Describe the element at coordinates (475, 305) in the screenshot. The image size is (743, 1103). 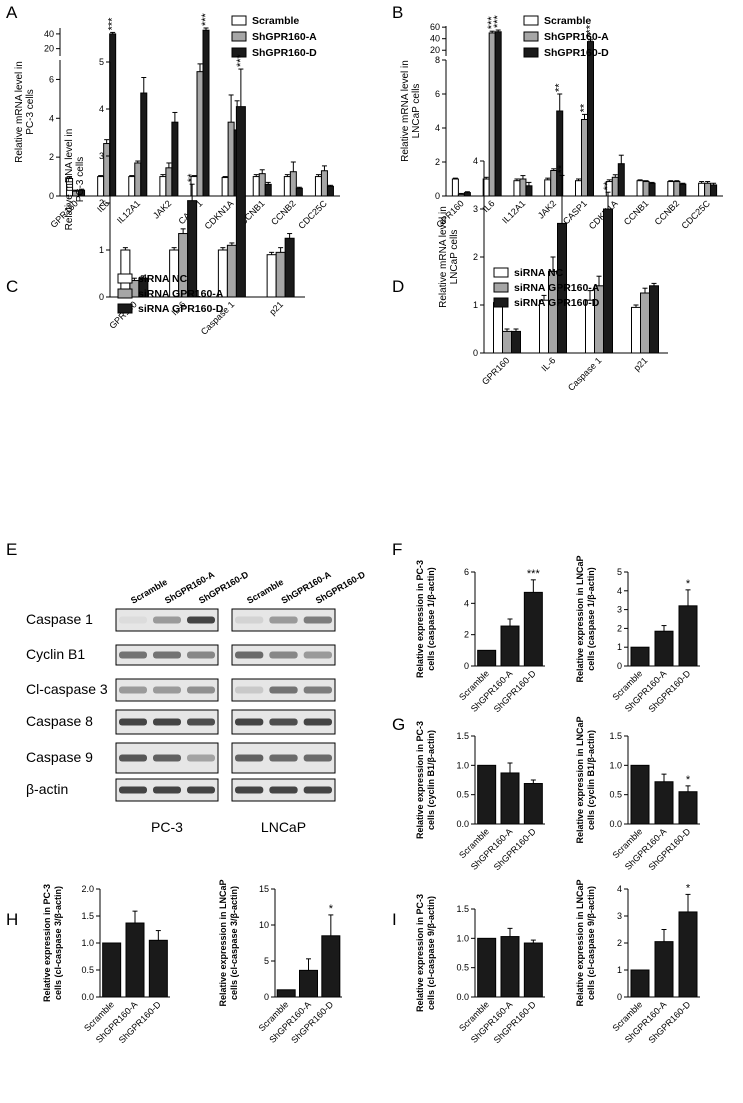
I see `y-tick-label: 1` at that location.